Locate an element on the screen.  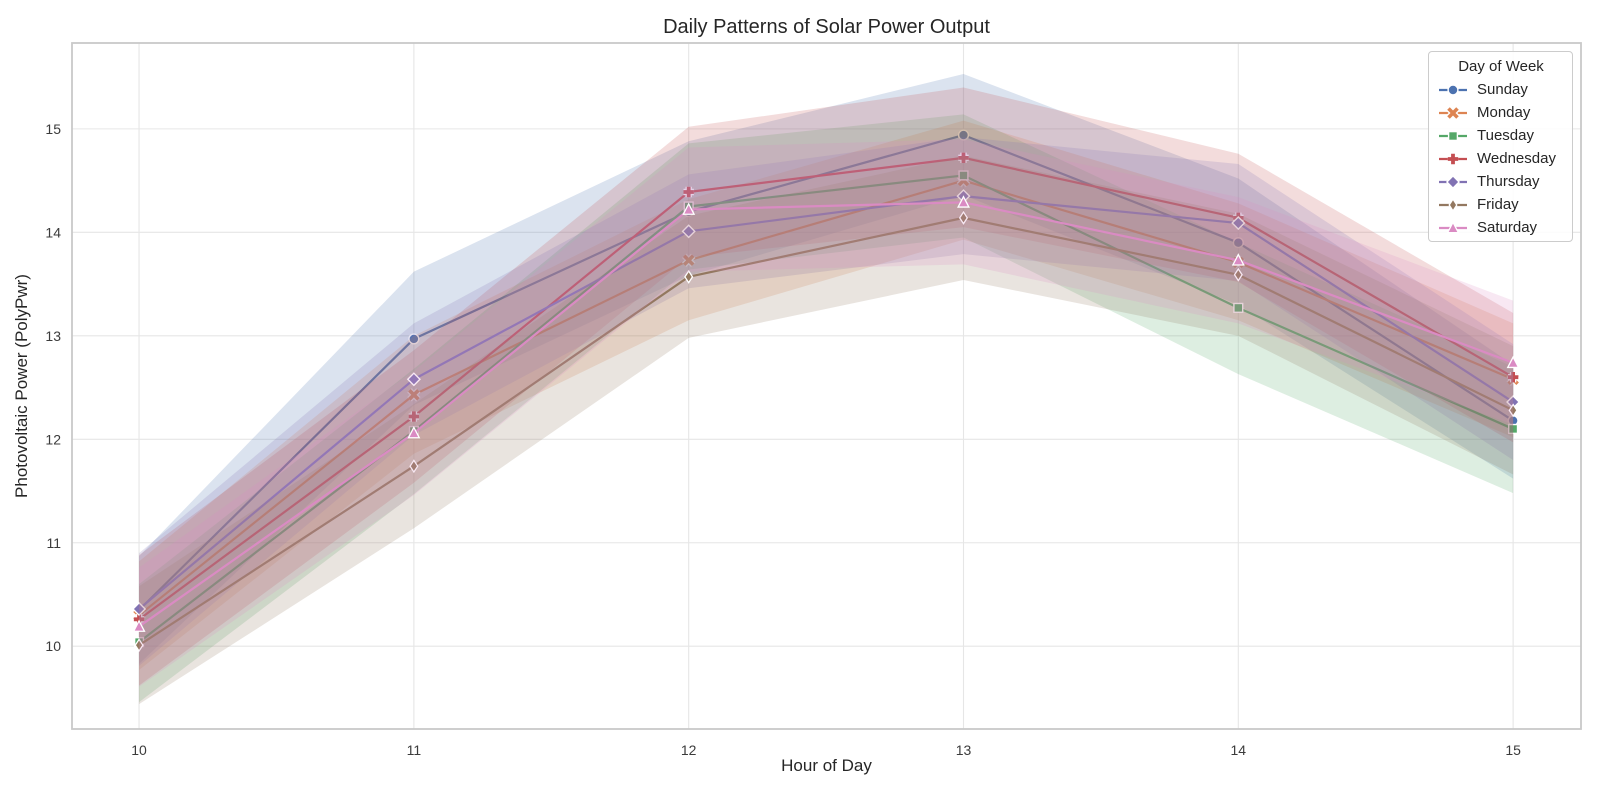
legend-label-friday: Friday is located at coordinates (1498, 204).